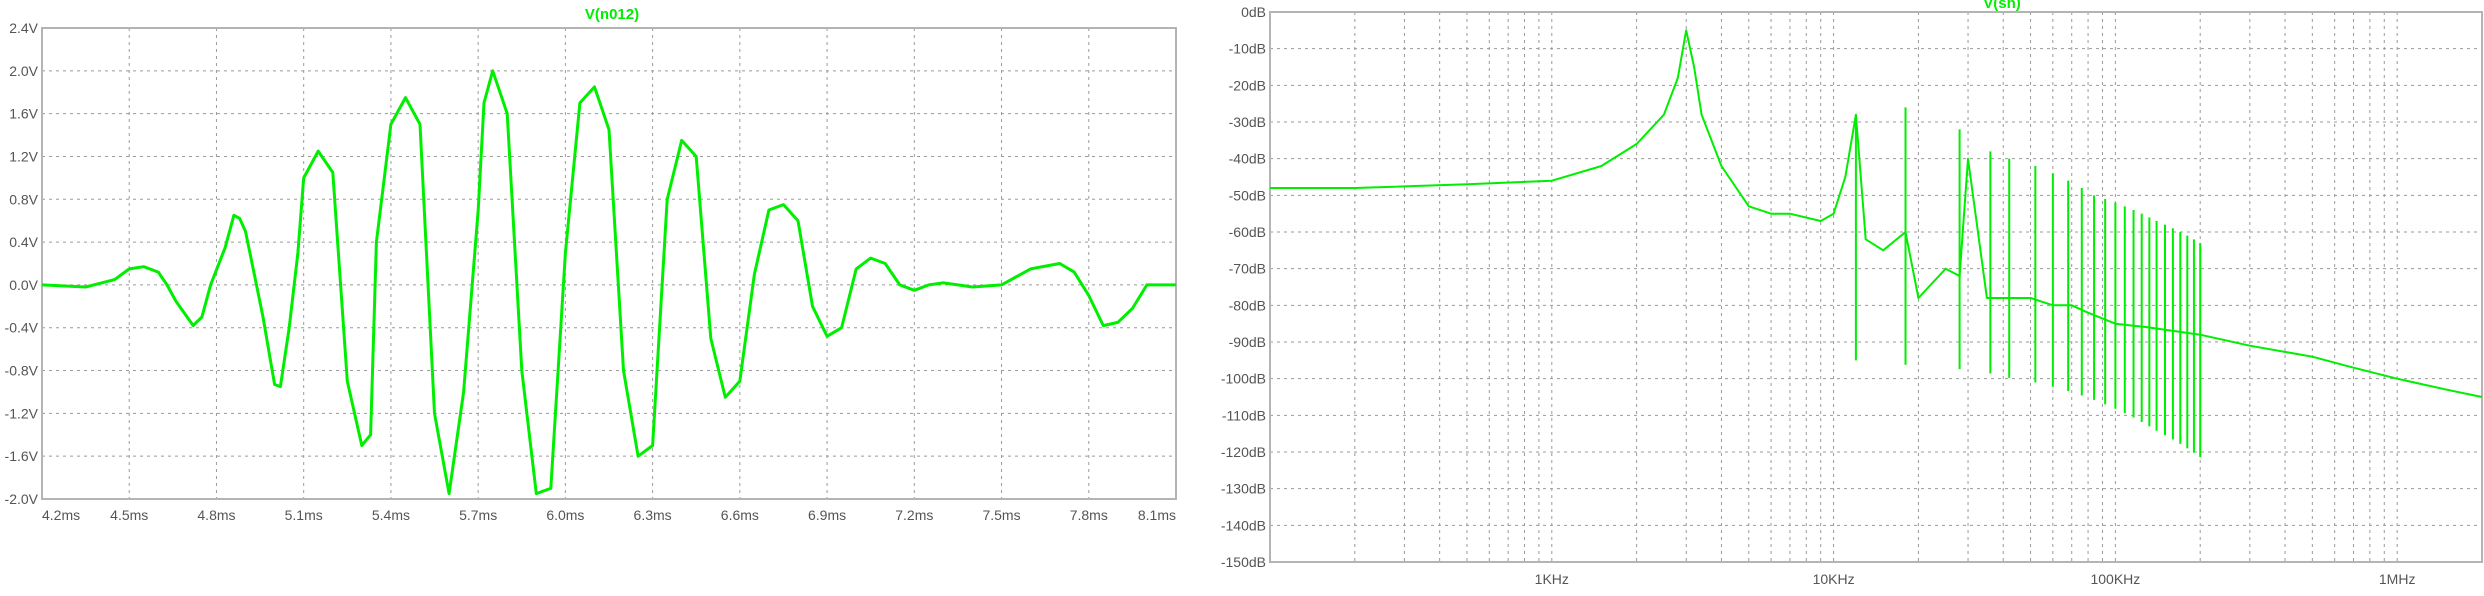  What do you see at coordinates (23, 199) in the screenshot?
I see `y-tick-label: 0.8V` at bounding box center [23, 199].